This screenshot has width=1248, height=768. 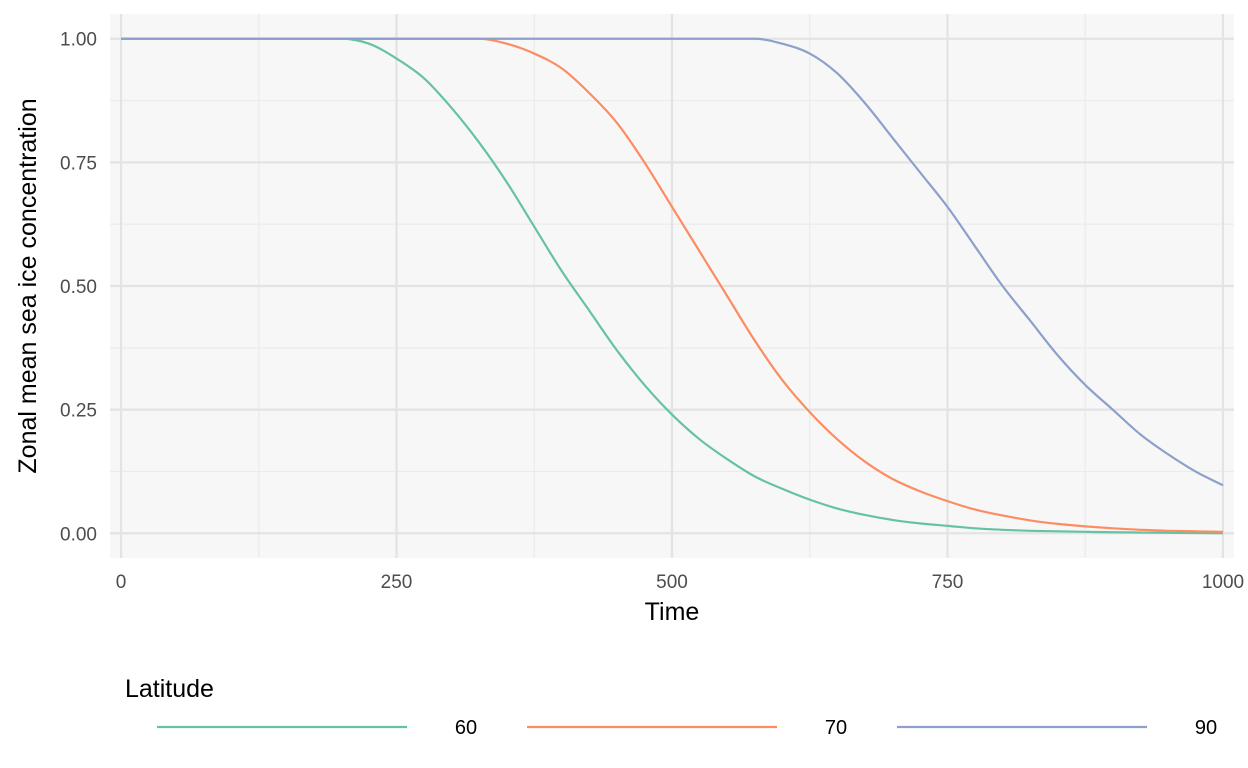 I want to click on legend-items: 60 70 90, so click(x=687, y=728).